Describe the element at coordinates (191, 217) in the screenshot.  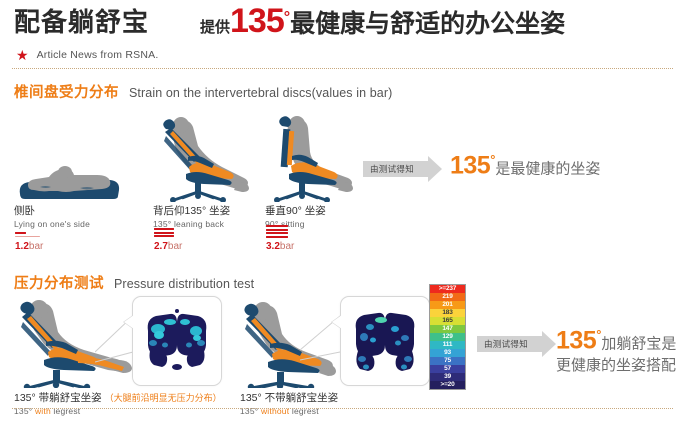
I see `figure2-caption: 背后仰135° 坐姿 135° leaning back` at that location.